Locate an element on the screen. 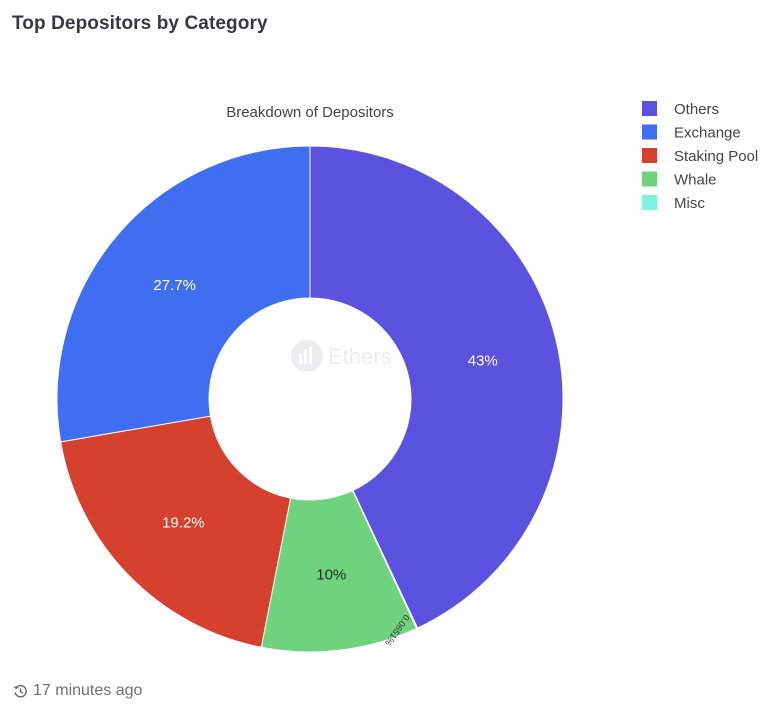 Image resolution: width=775 pixels, height=718 pixels. watermark-text: Ethers is located at coordinates (360, 356).